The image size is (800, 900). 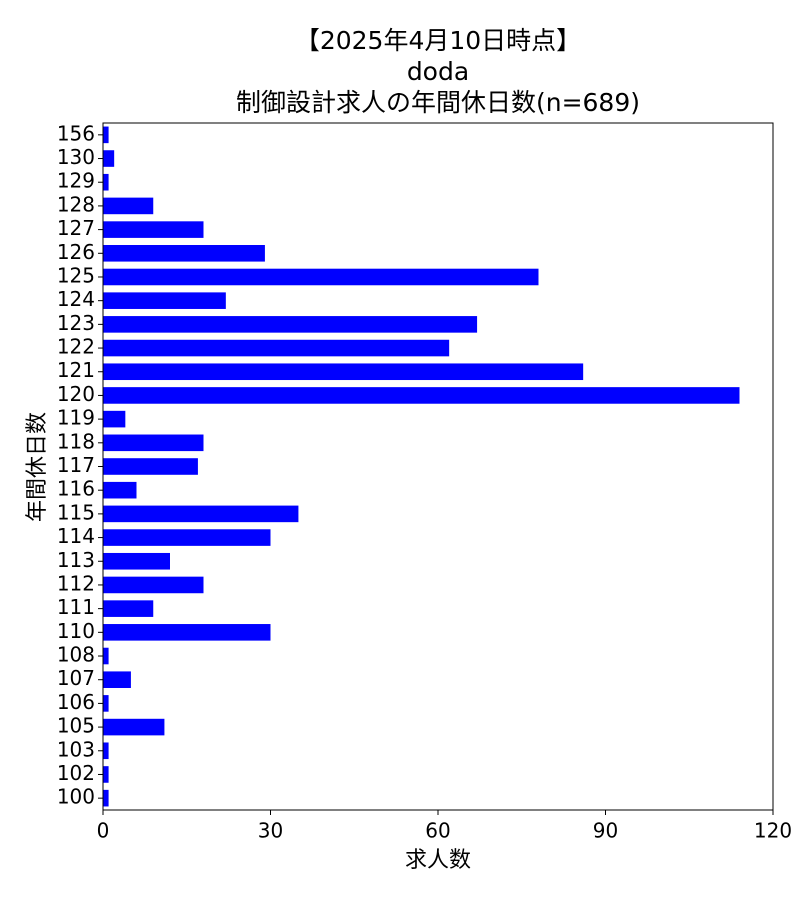 I want to click on y-tick-label: 123, so click(x=76, y=323).